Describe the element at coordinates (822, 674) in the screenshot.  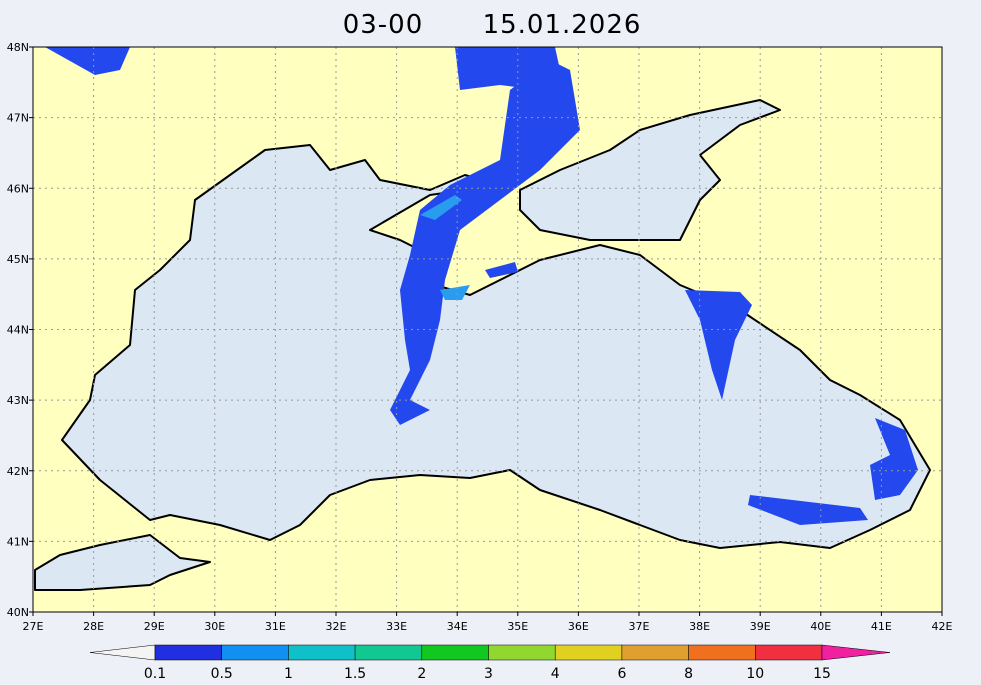
I see `legend-label: 15` at that location.